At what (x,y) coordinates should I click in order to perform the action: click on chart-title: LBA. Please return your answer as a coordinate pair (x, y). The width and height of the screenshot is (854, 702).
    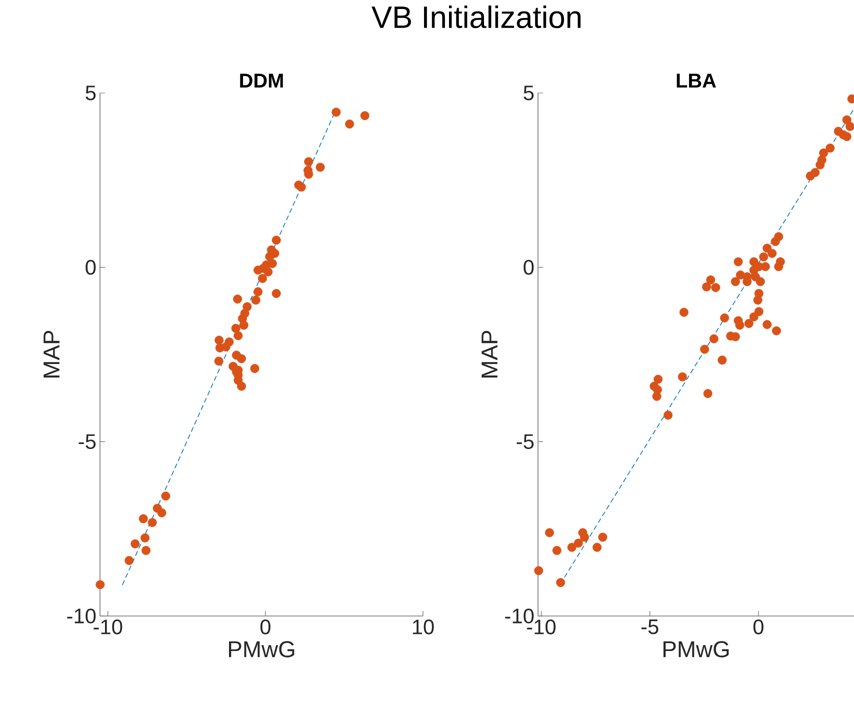
    Looking at the image, I should click on (696, 81).